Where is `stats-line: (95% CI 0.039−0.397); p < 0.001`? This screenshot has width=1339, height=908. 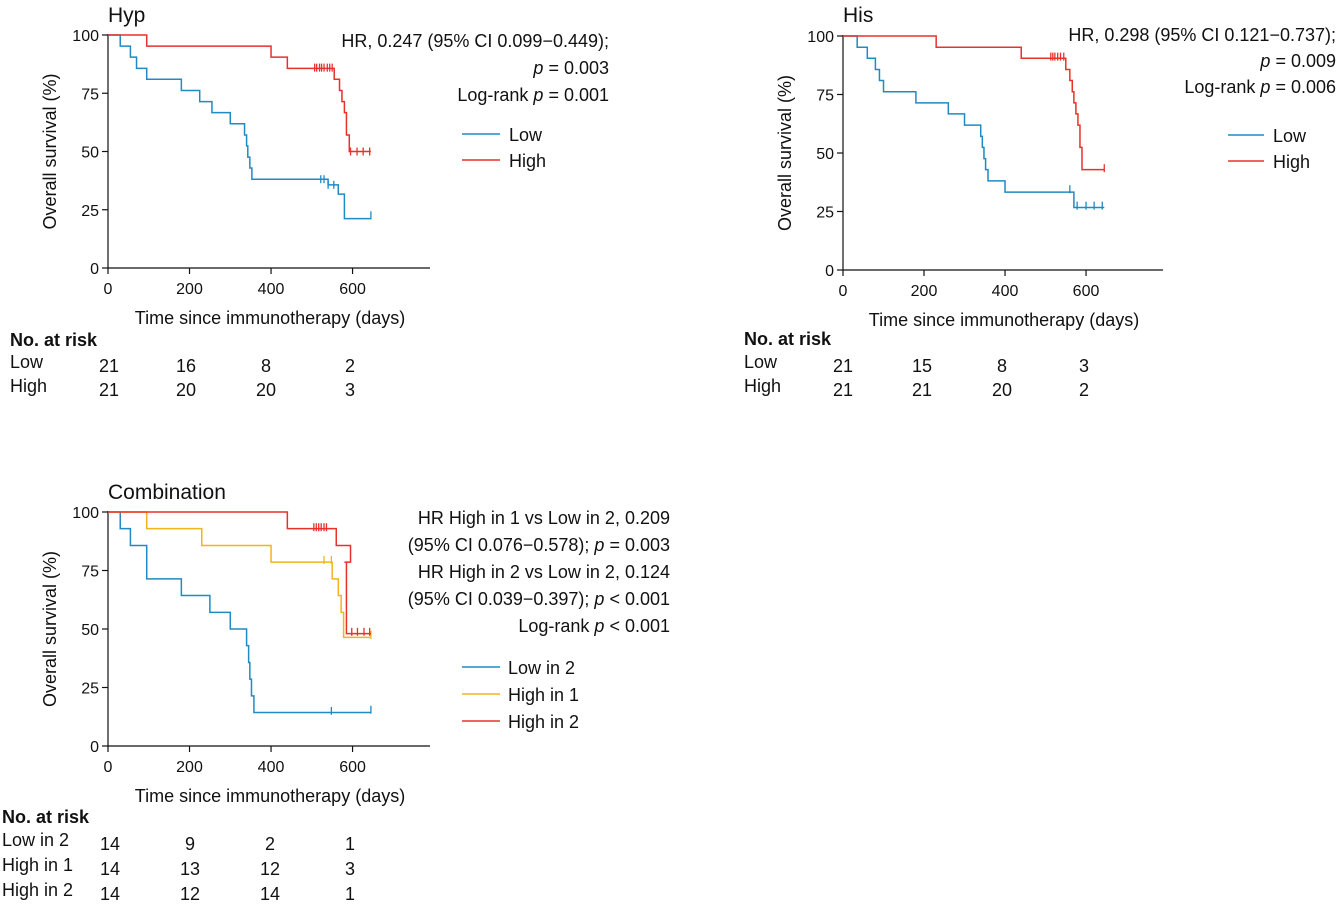
stats-line: (95% CI 0.039−0.397); p < 0.001 is located at coordinates (539, 599).